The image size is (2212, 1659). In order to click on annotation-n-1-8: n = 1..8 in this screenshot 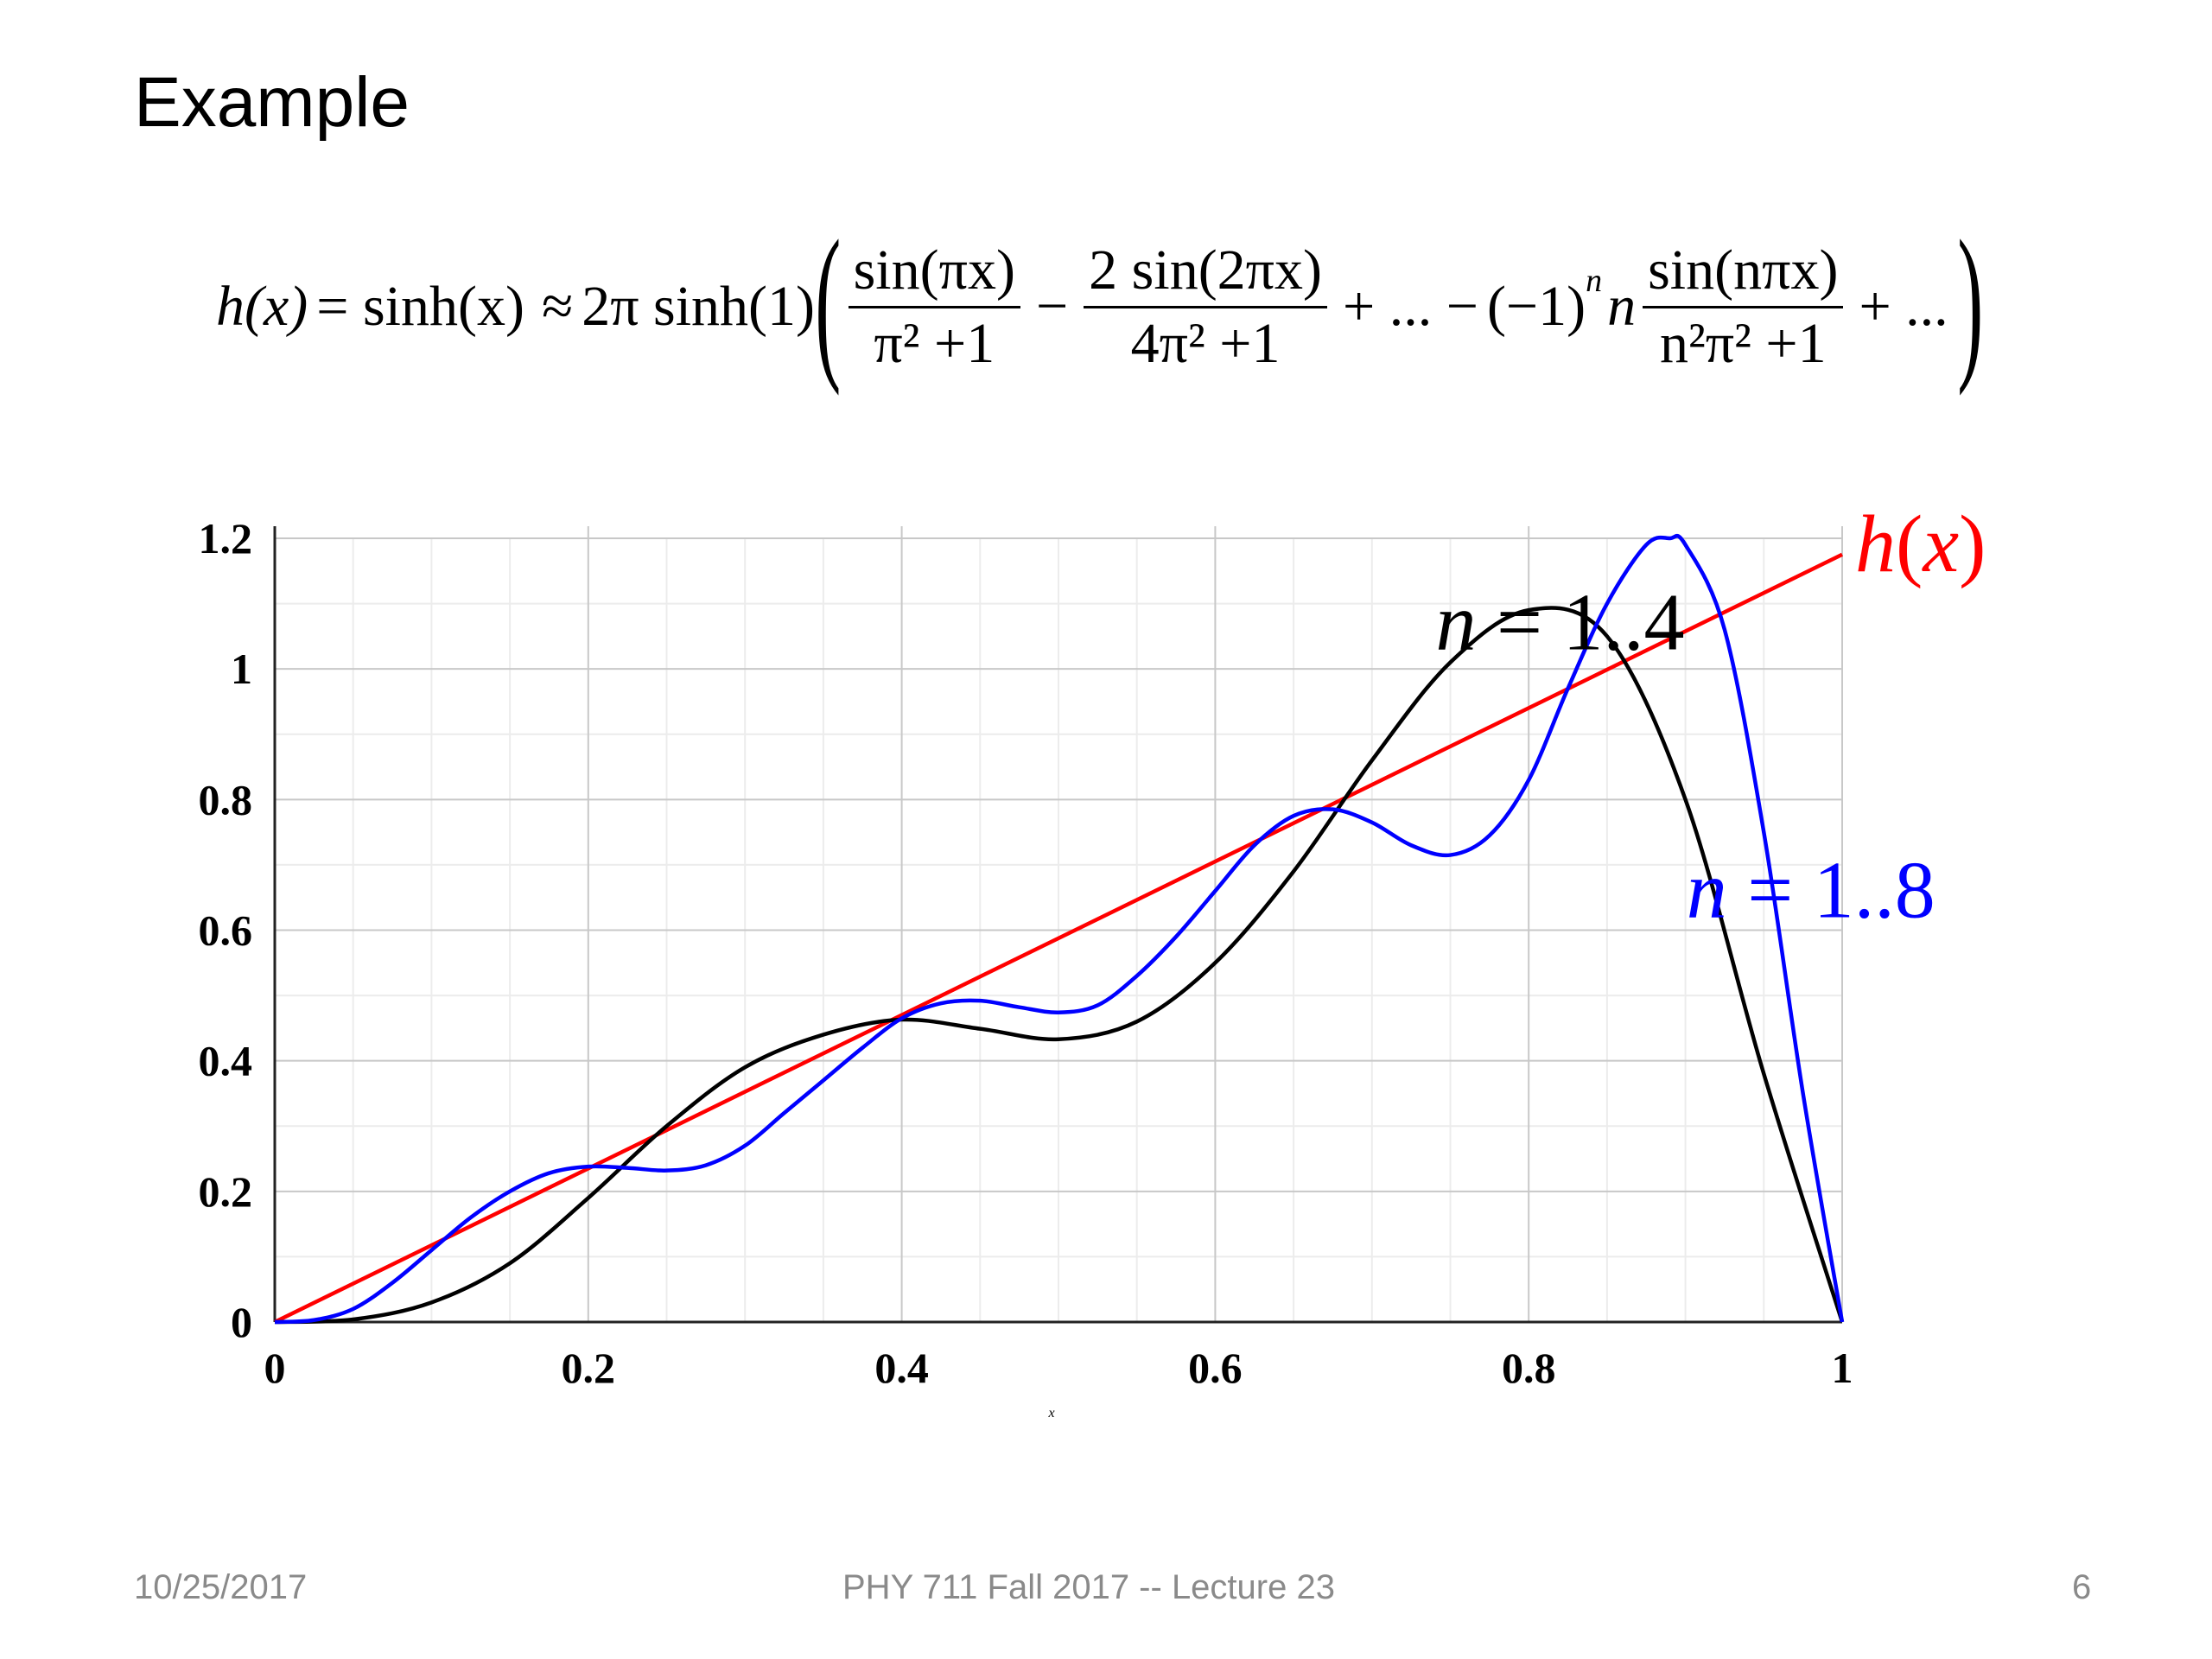, I will do `click(1811, 890)`.